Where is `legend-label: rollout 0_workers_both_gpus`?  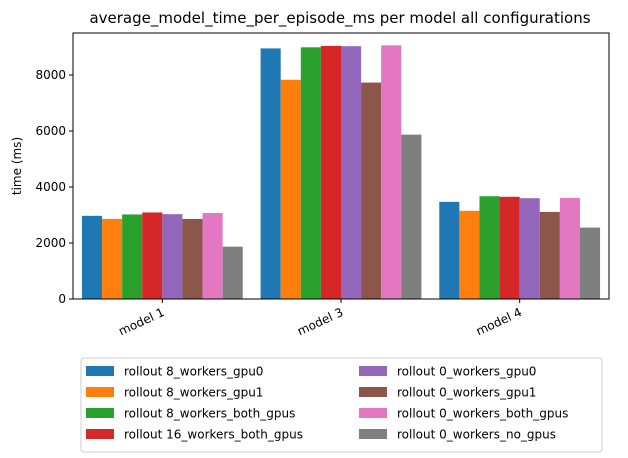 legend-label: rollout 0_workers_both_gpus is located at coordinates (482, 414).